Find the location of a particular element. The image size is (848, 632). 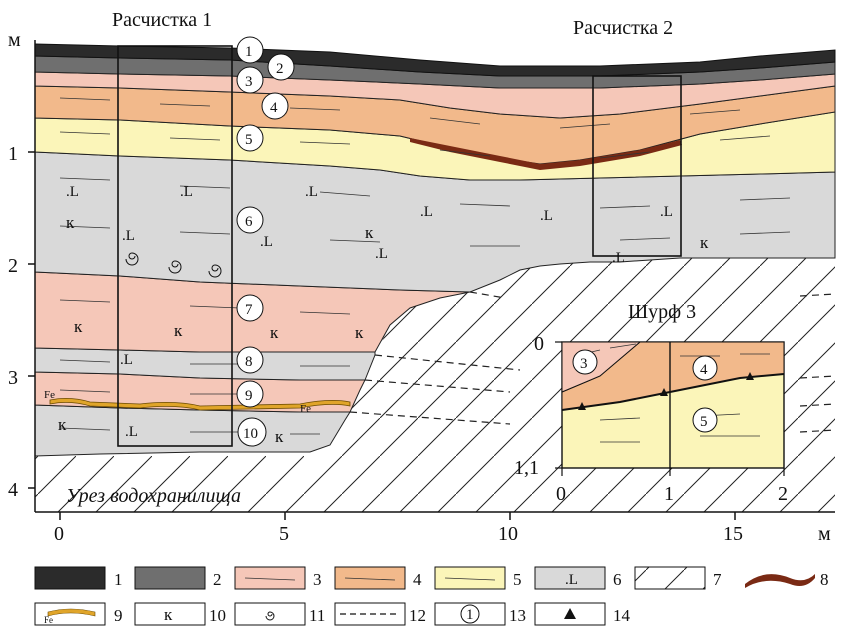

y-axis-unit: м is located at coordinates (14, 40).